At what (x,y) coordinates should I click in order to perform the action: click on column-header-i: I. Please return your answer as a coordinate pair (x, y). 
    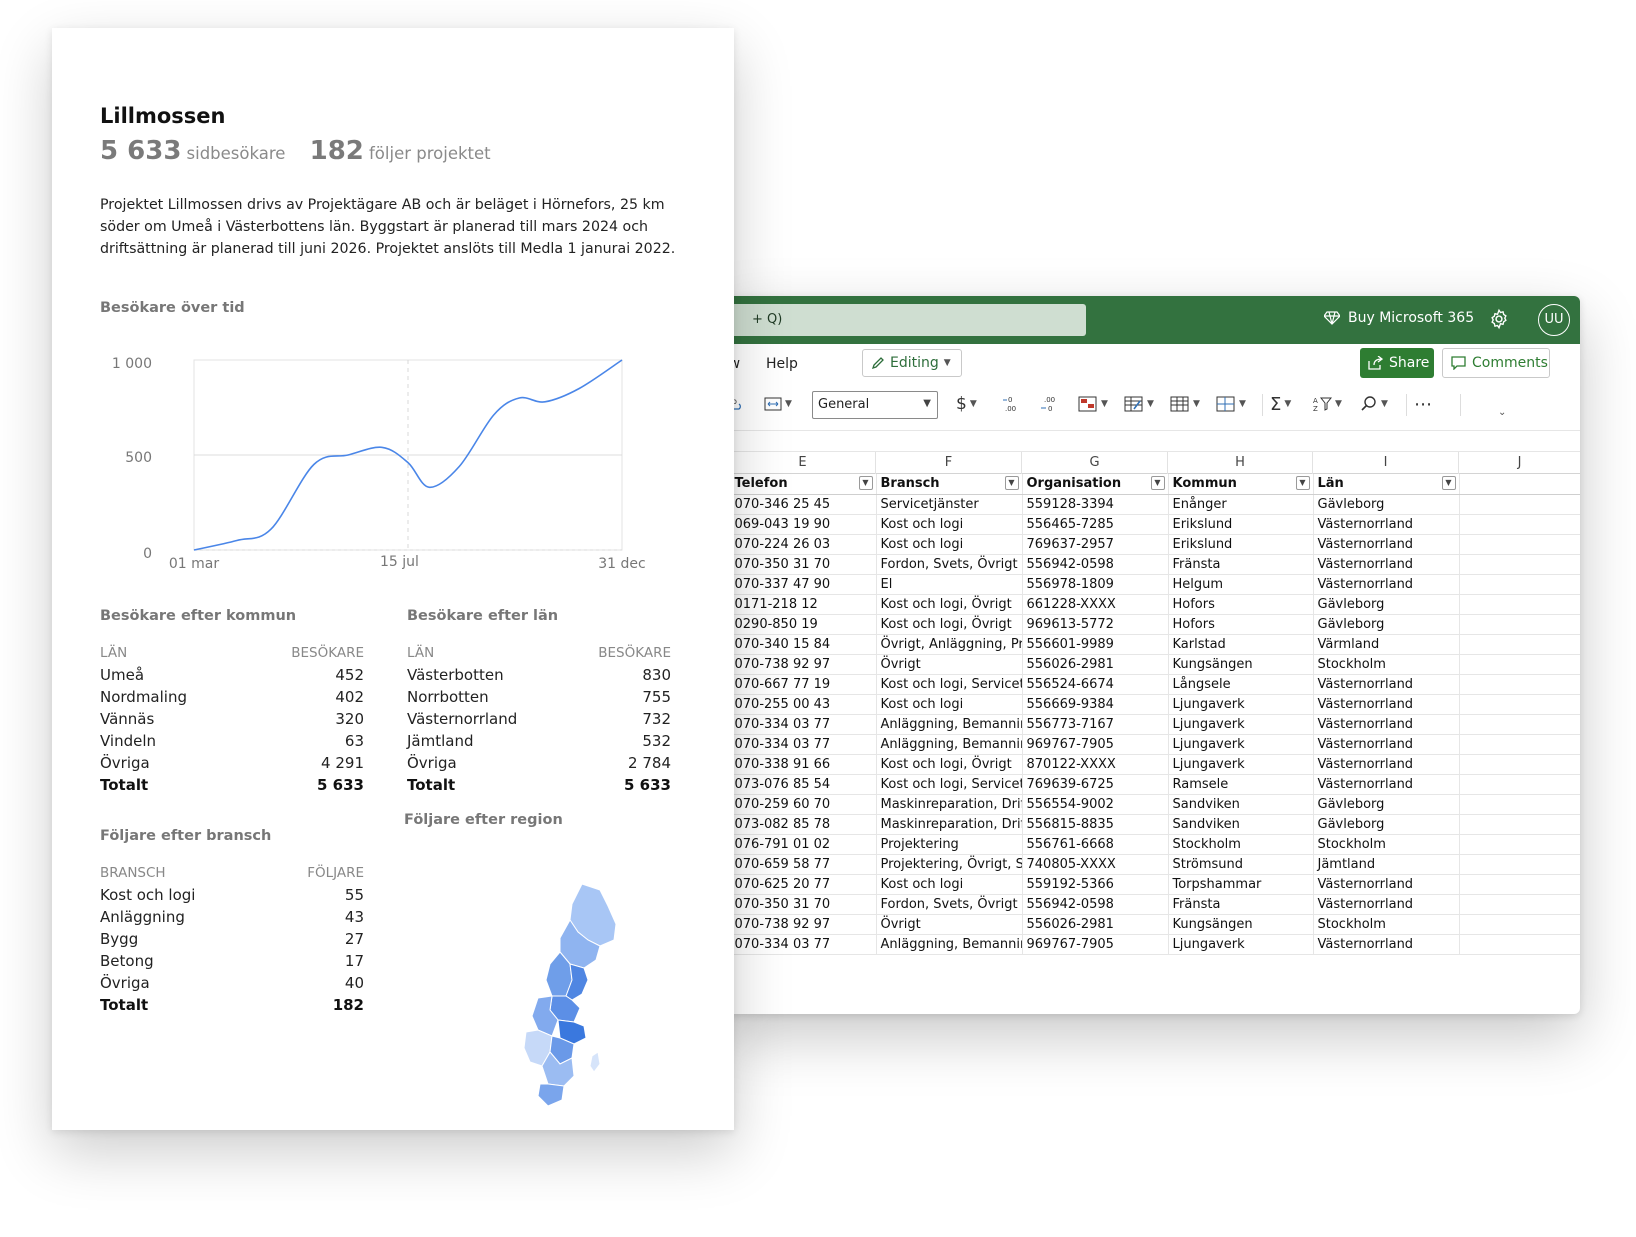
    Looking at the image, I should click on (1386, 463).